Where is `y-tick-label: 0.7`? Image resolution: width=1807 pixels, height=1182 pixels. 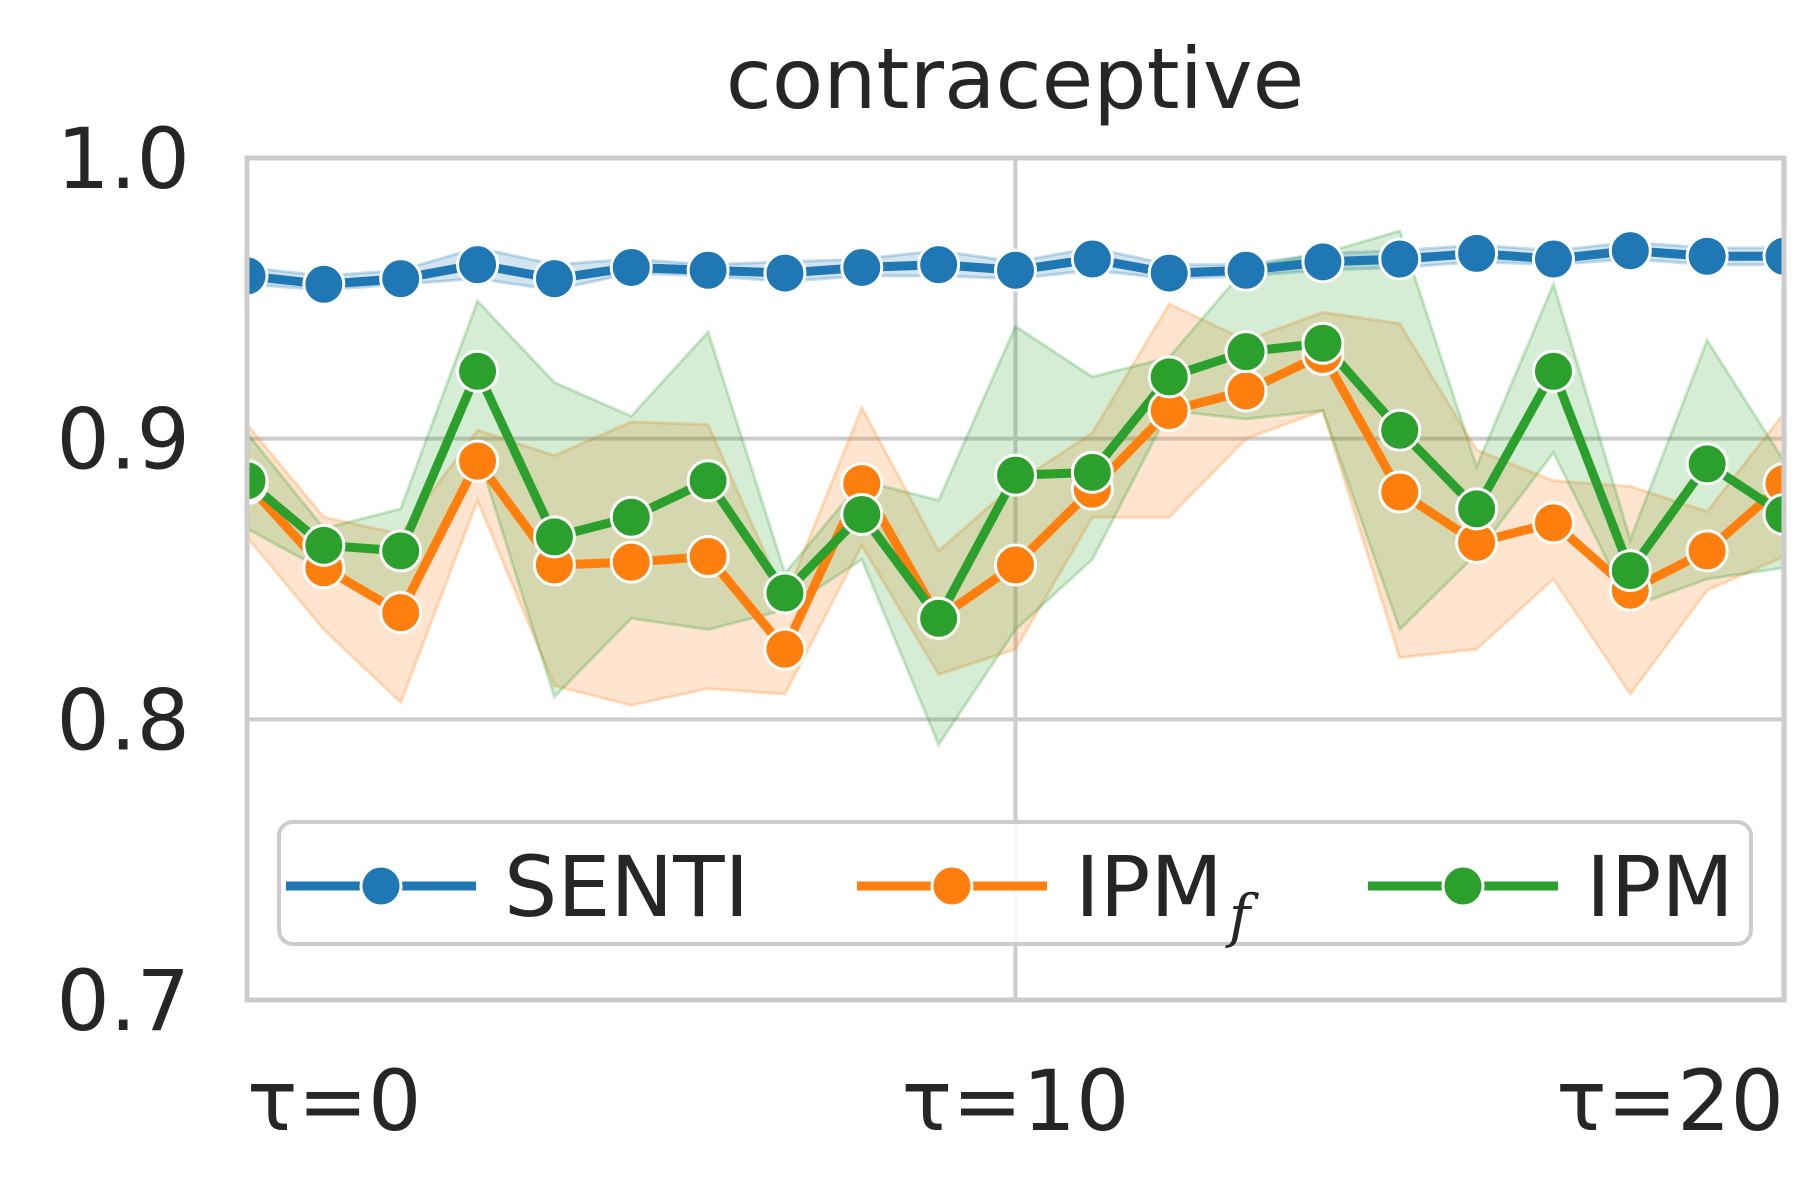
y-tick-label: 0.7 is located at coordinates (123, 1001).